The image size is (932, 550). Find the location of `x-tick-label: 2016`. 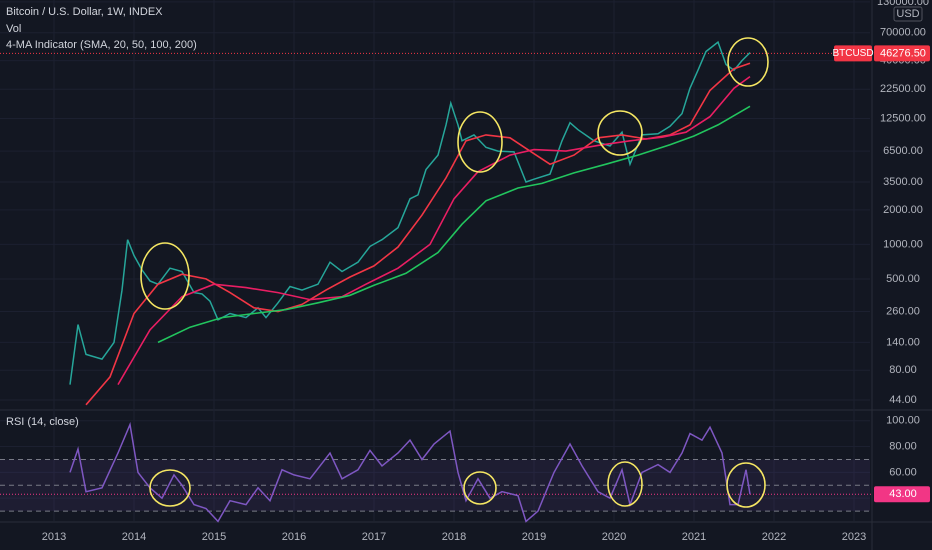

x-tick-label: 2016 is located at coordinates (294, 537).